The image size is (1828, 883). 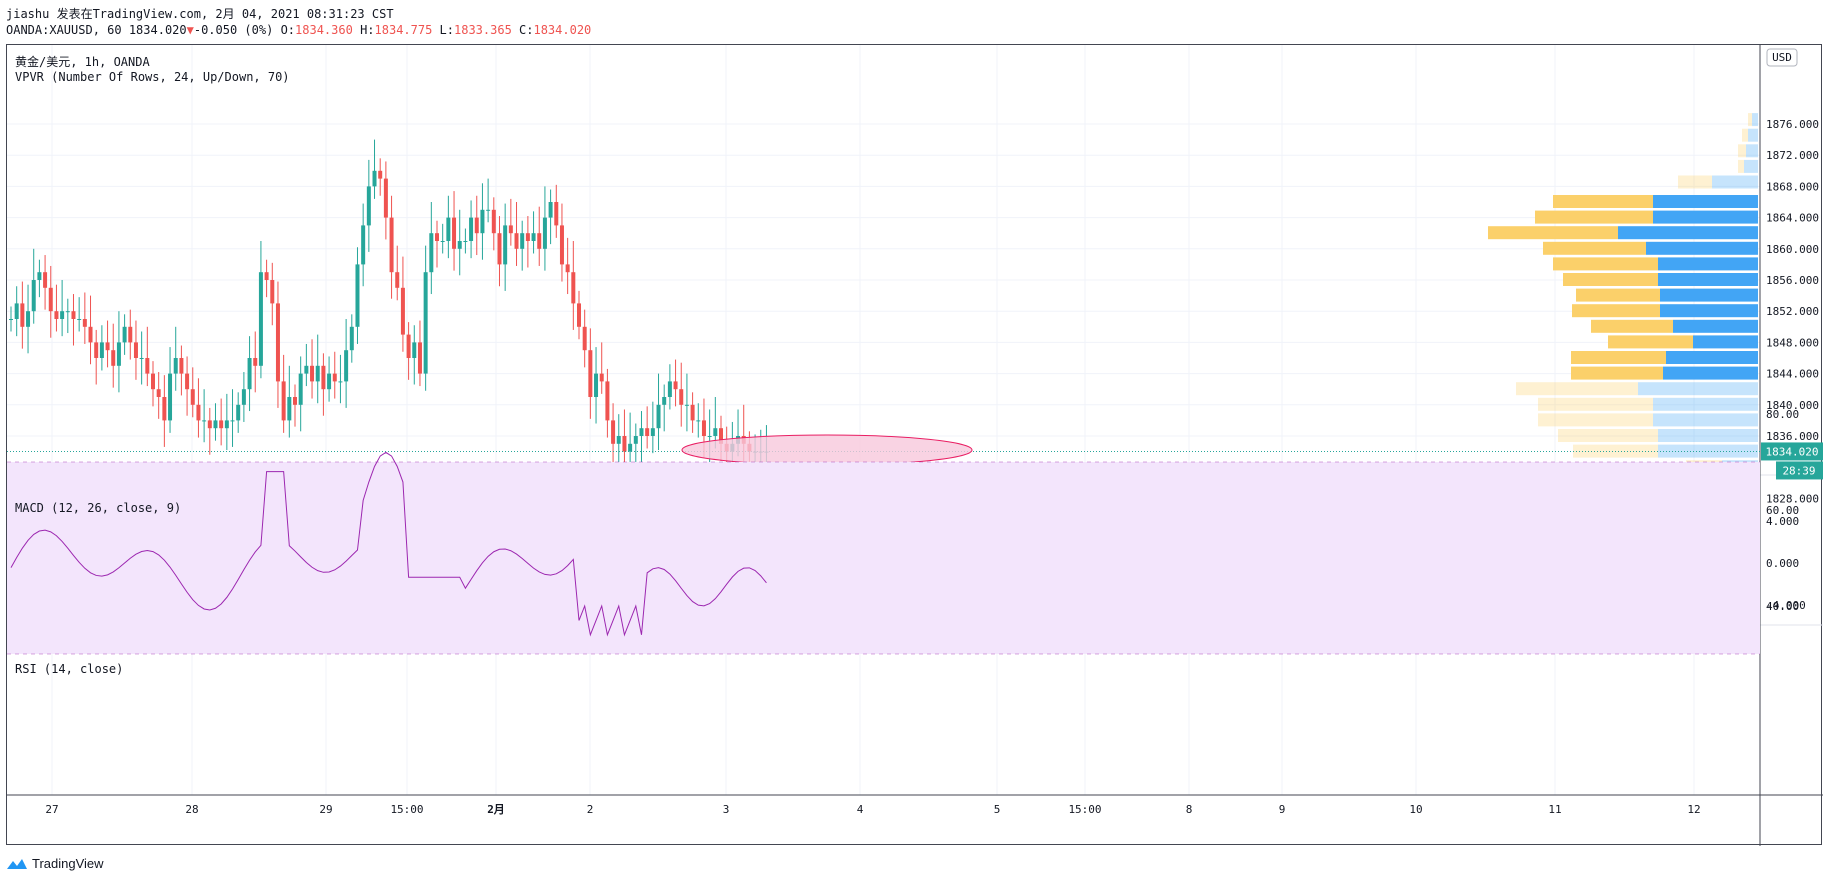 I want to click on low-label: L:, so click(x=446, y=30).